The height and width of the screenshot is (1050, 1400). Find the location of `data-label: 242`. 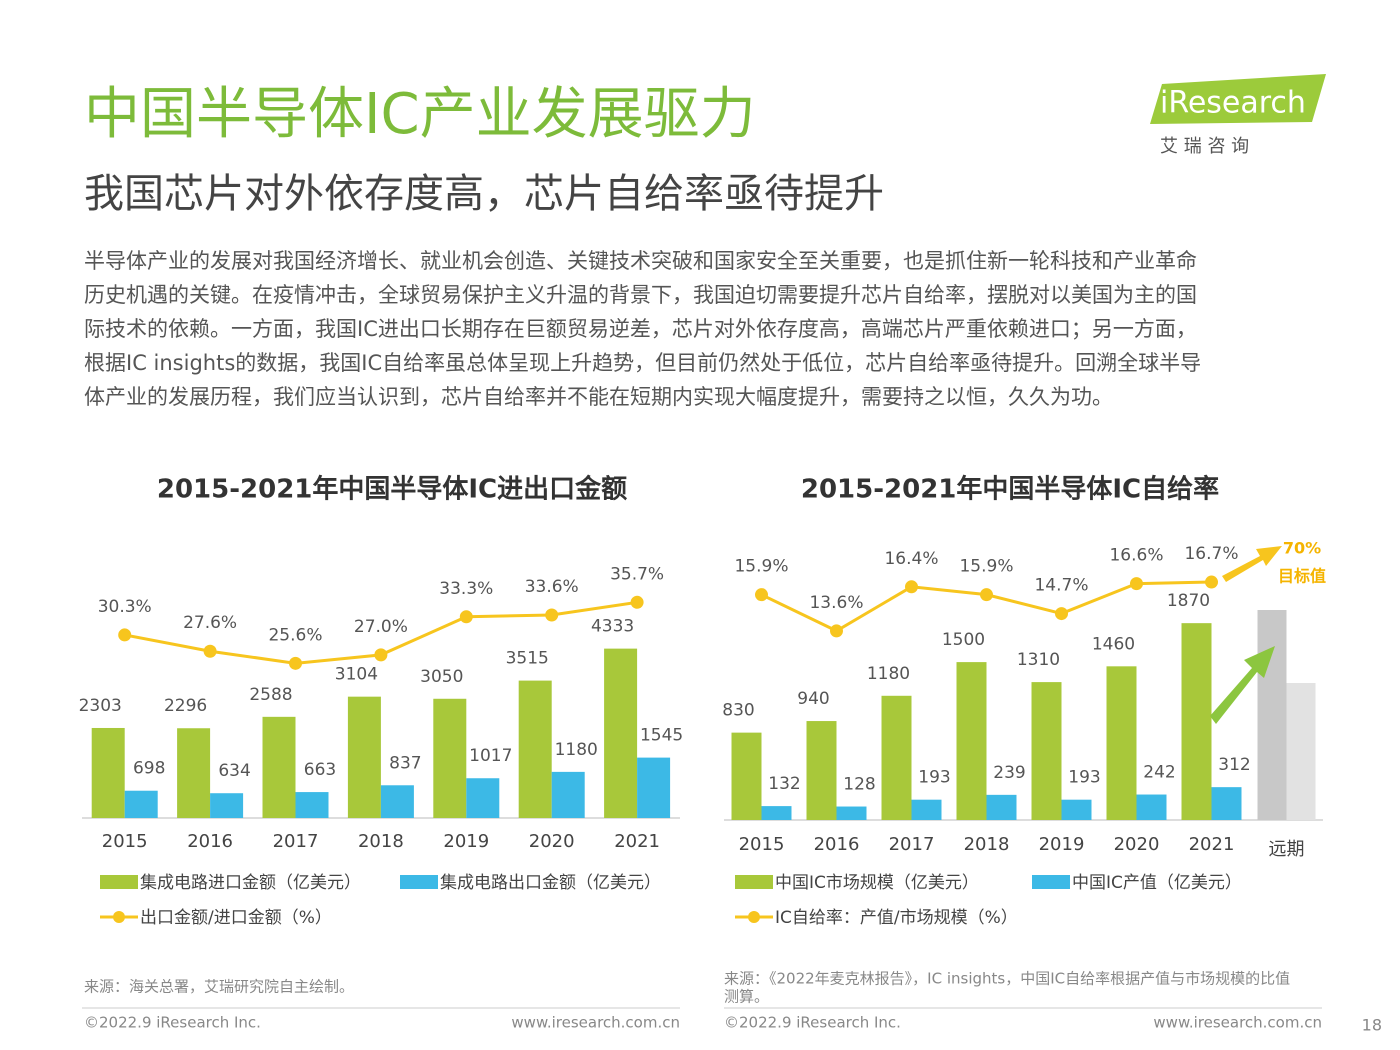

data-label: 242 is located at coordinates (1159, 773).